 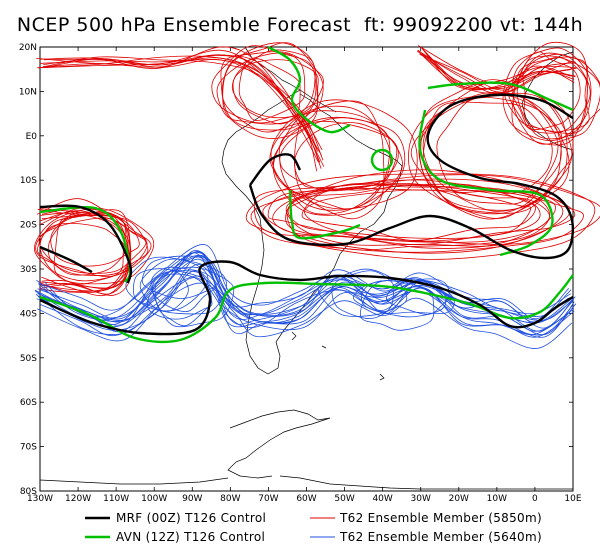 What do you see at coordinates (28, 181) in the screenshot?
I see `lat-label: 10S` at bounding box center [28, 181].